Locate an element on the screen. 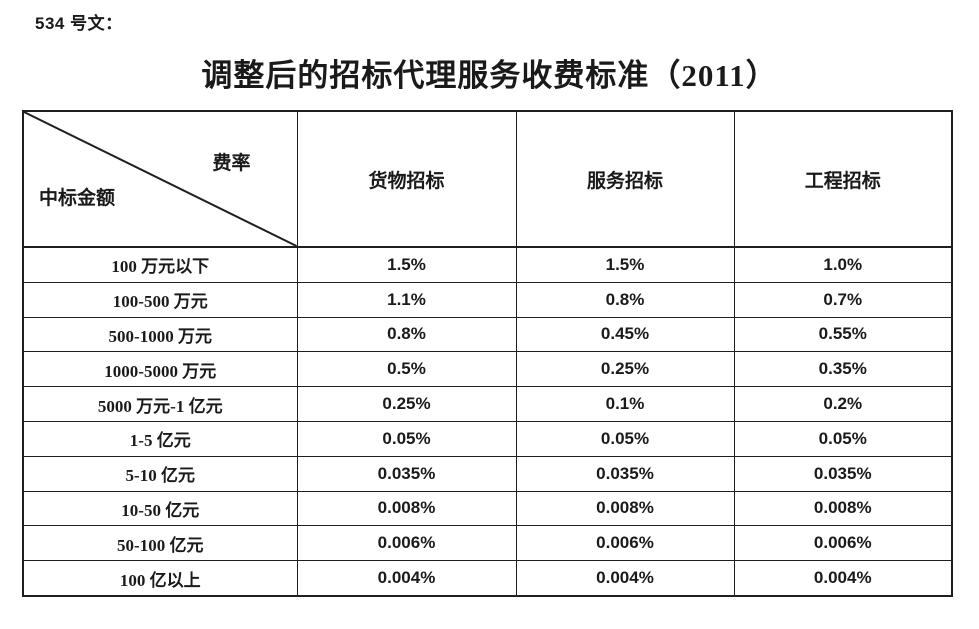  rate-cell: 0.35% is located at coordinates (843, 369).